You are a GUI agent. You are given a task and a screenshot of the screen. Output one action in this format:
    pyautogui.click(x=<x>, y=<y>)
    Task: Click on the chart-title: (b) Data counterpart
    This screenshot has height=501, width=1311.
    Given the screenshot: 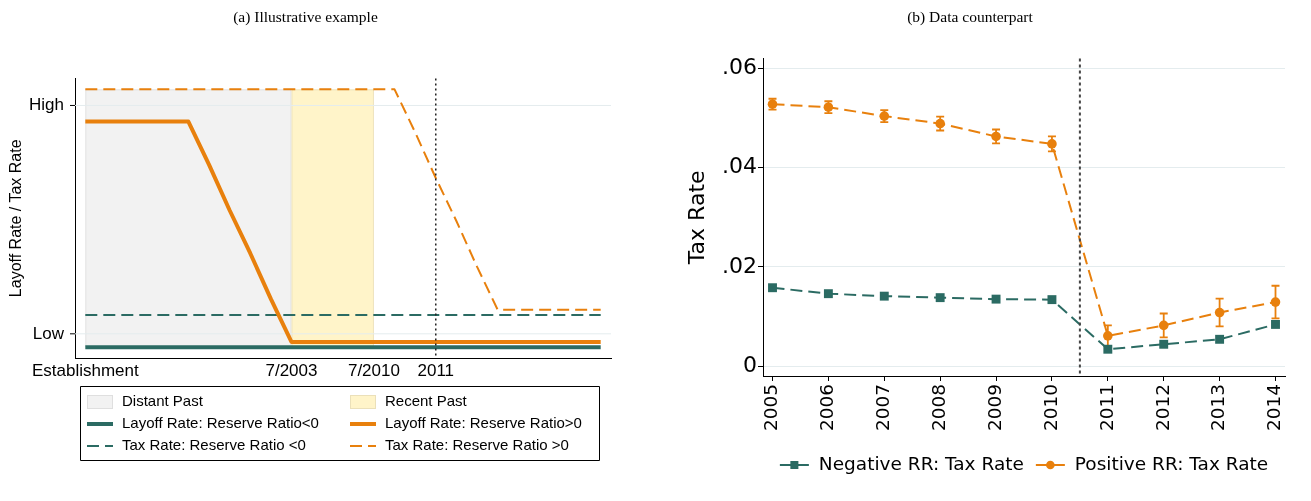 What is the action you would take?
    pyautogui.click(x=970, y=17)
    